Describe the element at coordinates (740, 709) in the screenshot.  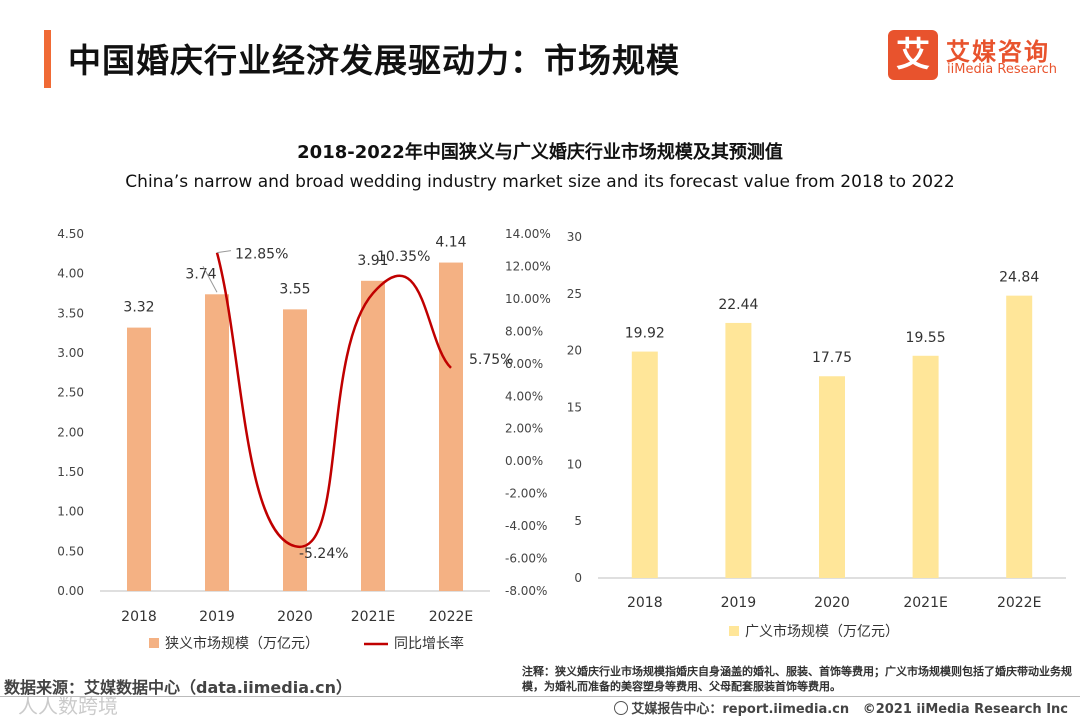
I see `report-site: 艾媒报告中心：report.iimedia.cn` at that location.